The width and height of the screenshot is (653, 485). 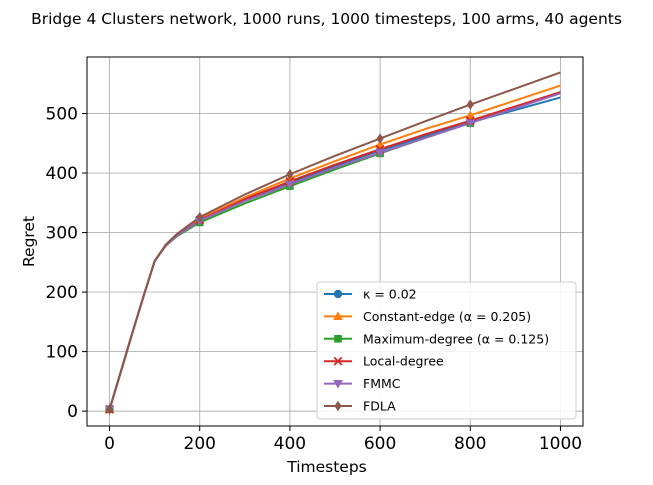 I want to click on x-tick-label: 200, so click(x=200, y=444).